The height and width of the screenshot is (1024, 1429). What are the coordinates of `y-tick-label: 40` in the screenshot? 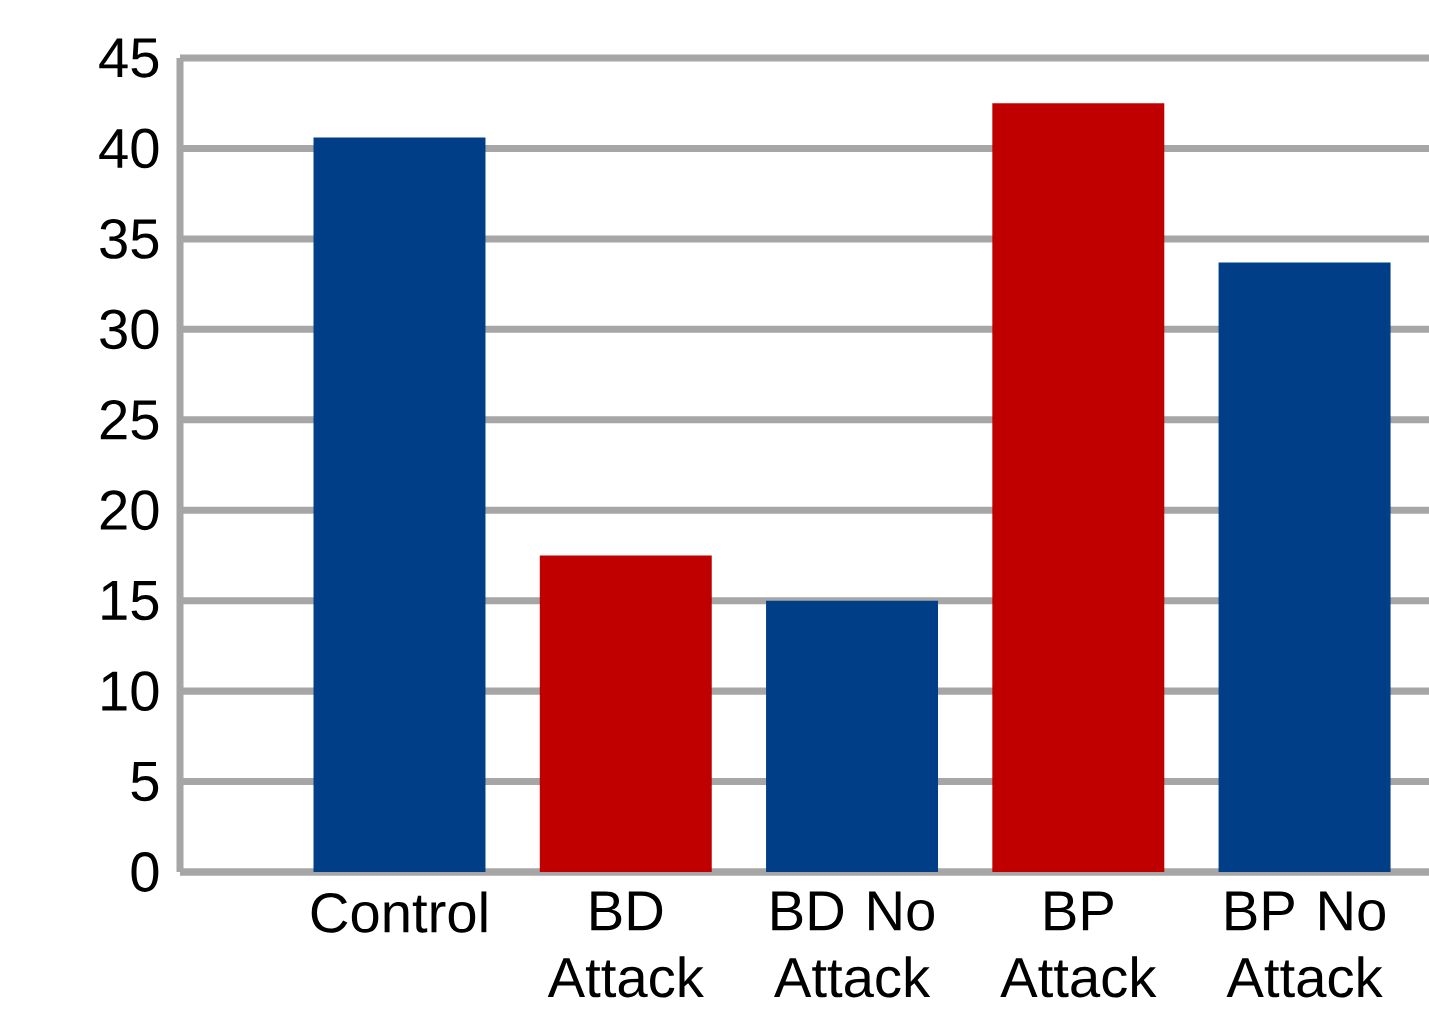 It's located at (129, 148).